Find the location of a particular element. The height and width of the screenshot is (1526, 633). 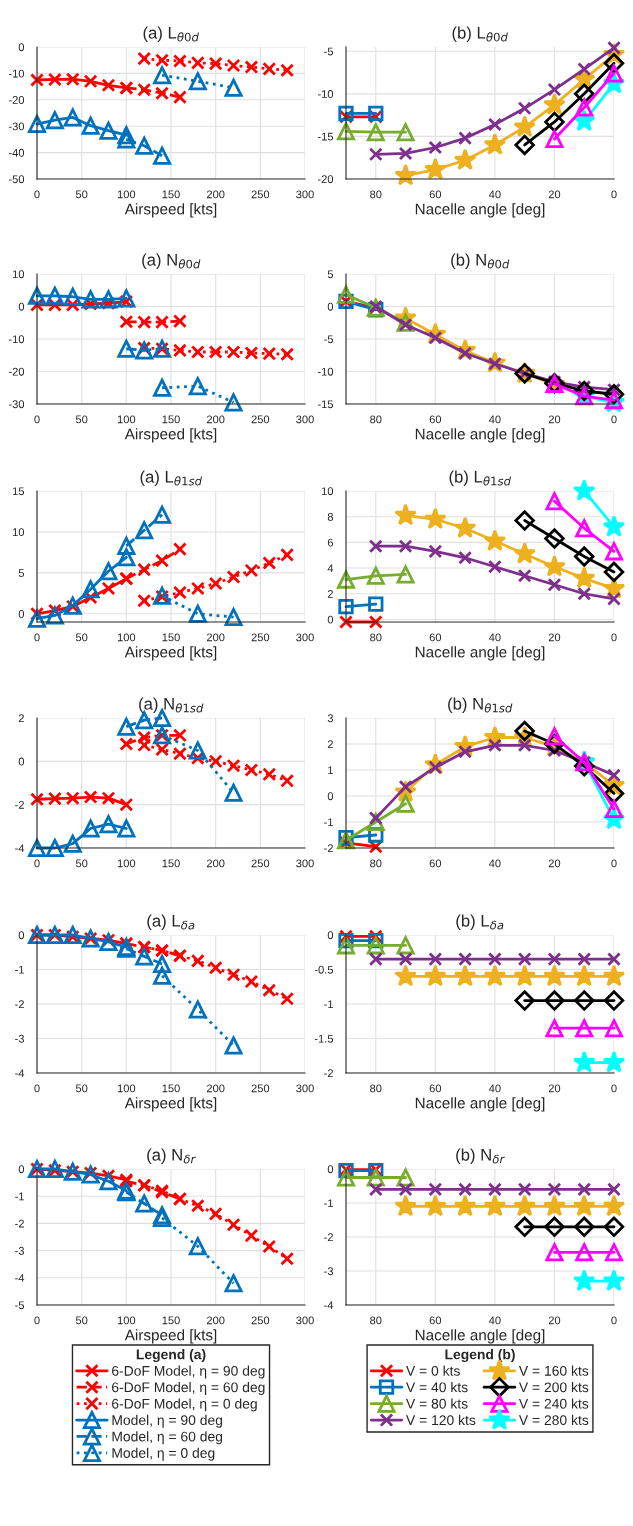

y-tick-label: 6 is located at coordinates (330, 542).